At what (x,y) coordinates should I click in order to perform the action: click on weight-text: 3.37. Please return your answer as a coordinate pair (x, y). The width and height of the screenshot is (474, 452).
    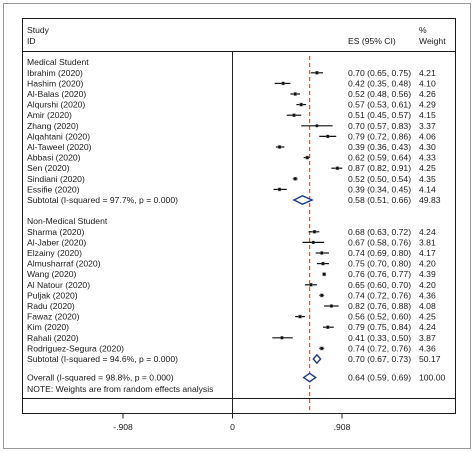
    Looking at the image, I should click on (427, 126).